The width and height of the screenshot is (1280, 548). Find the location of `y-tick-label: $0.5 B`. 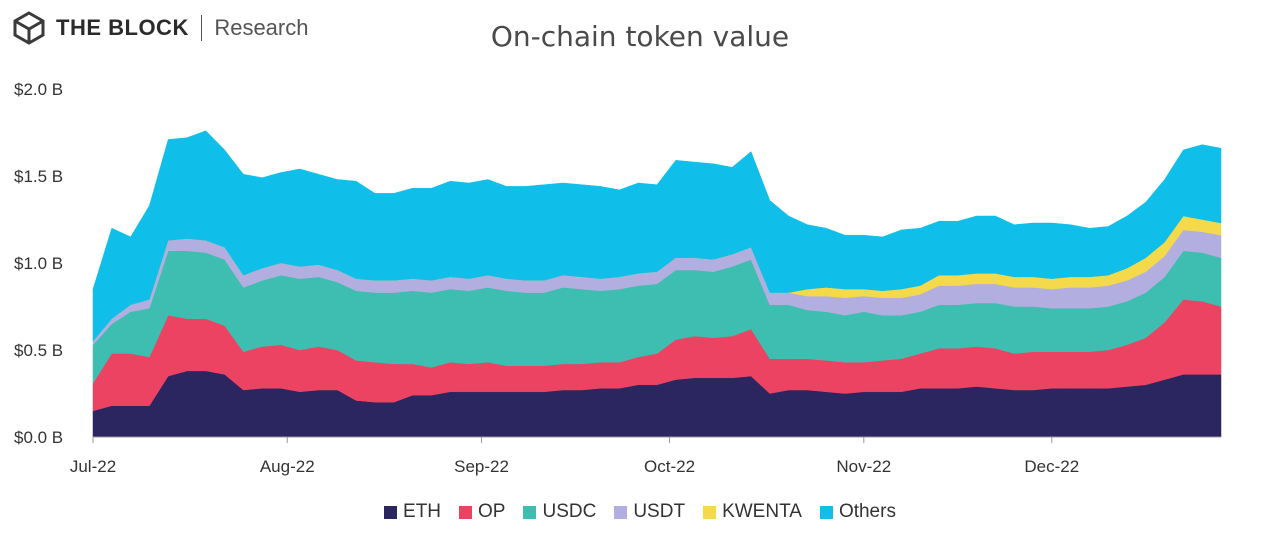

y-tick-label: $0.5 B is located at coordinates (38, 350).